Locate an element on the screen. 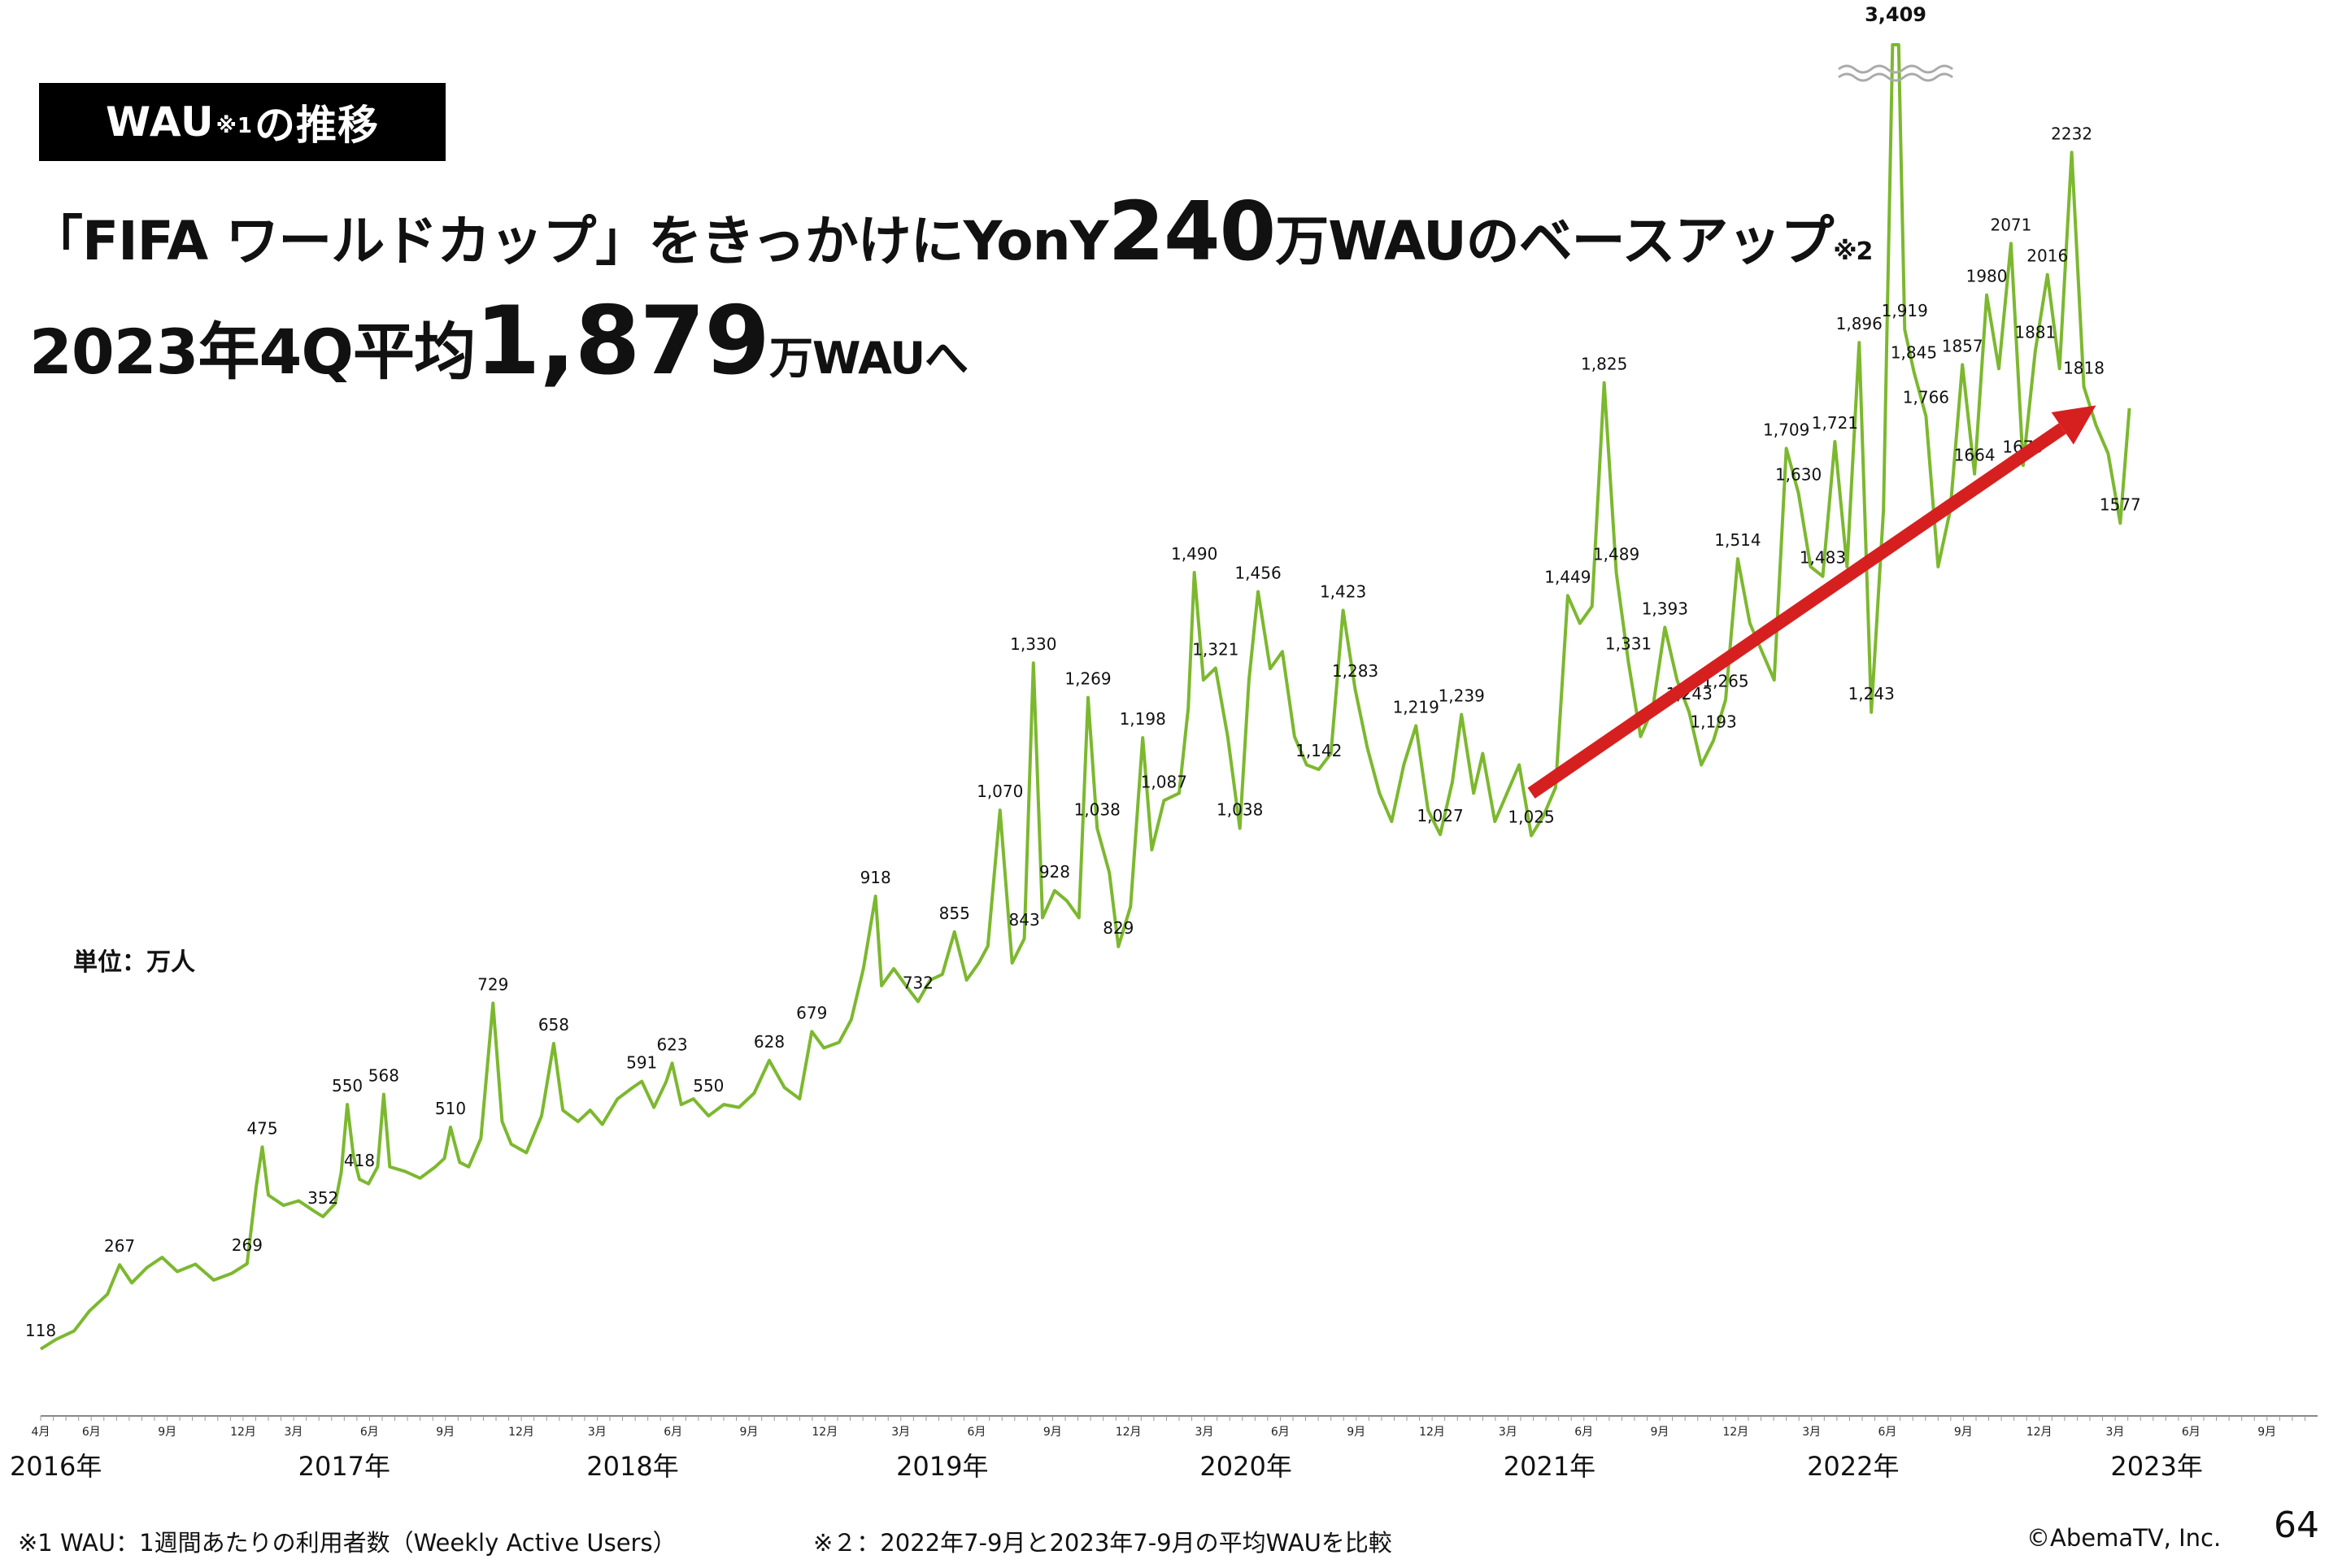  copyright: ©AbemaTV, Inc. is located at coordinates (2124, 1538).